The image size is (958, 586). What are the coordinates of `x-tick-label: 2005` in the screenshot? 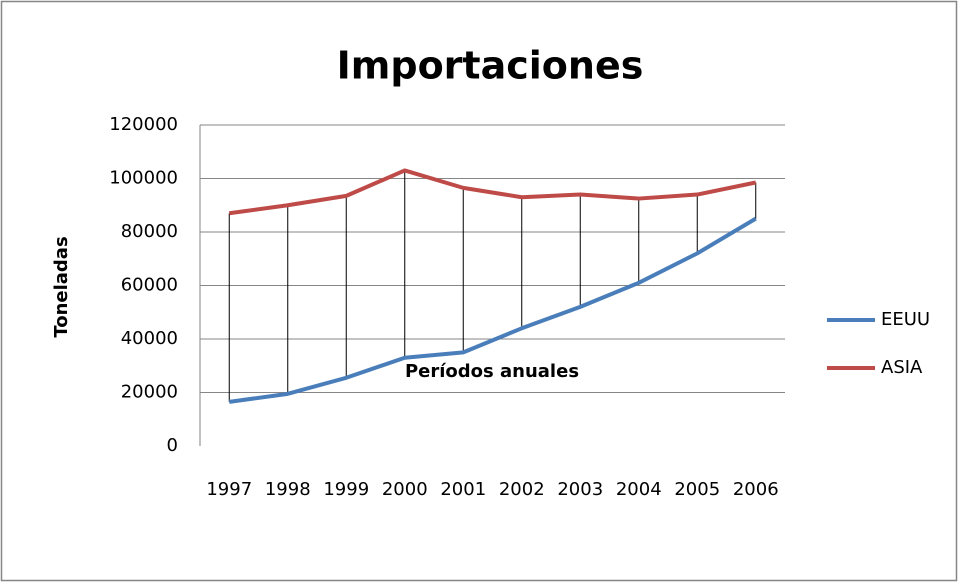 It's located at (697, 489).